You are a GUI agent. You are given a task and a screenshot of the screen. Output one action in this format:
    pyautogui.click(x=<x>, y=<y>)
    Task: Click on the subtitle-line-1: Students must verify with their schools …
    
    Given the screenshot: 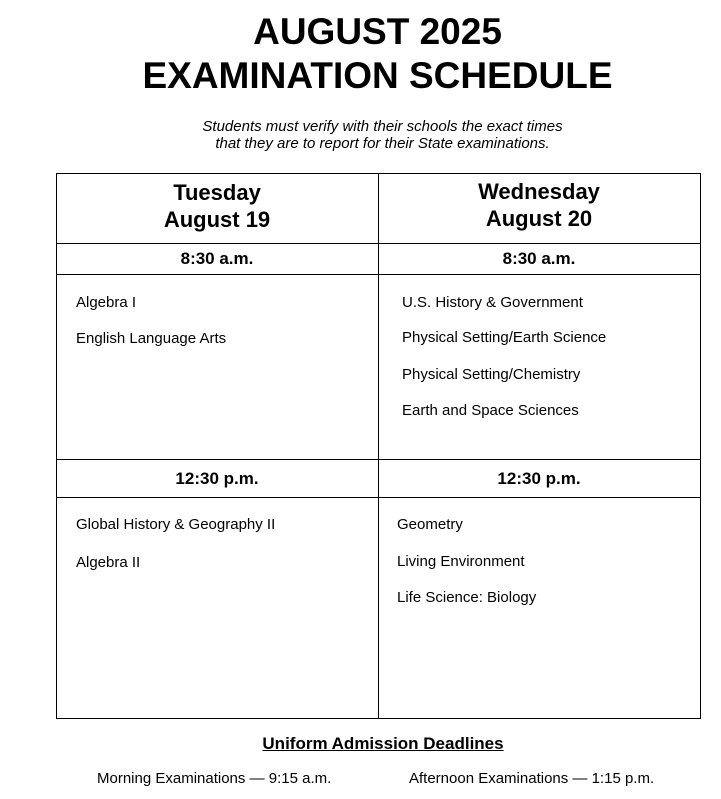 What is the action you would take?
    pyautogui.click(x=382, y=126)
    